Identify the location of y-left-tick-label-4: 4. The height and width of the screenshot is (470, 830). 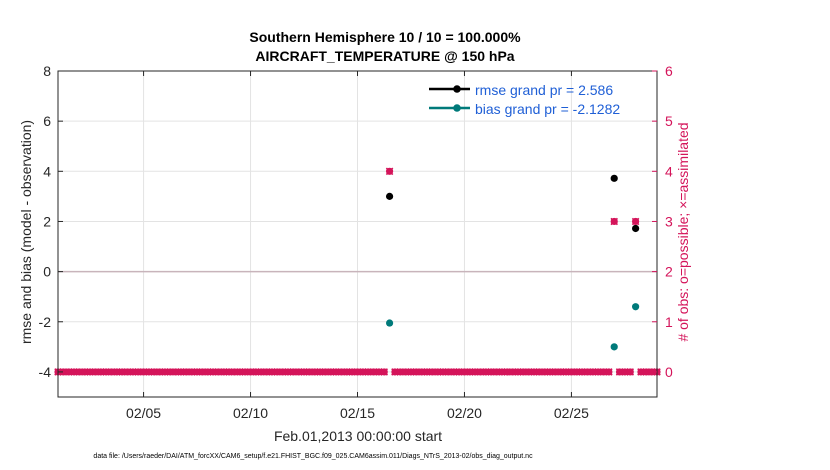
(47, 171).